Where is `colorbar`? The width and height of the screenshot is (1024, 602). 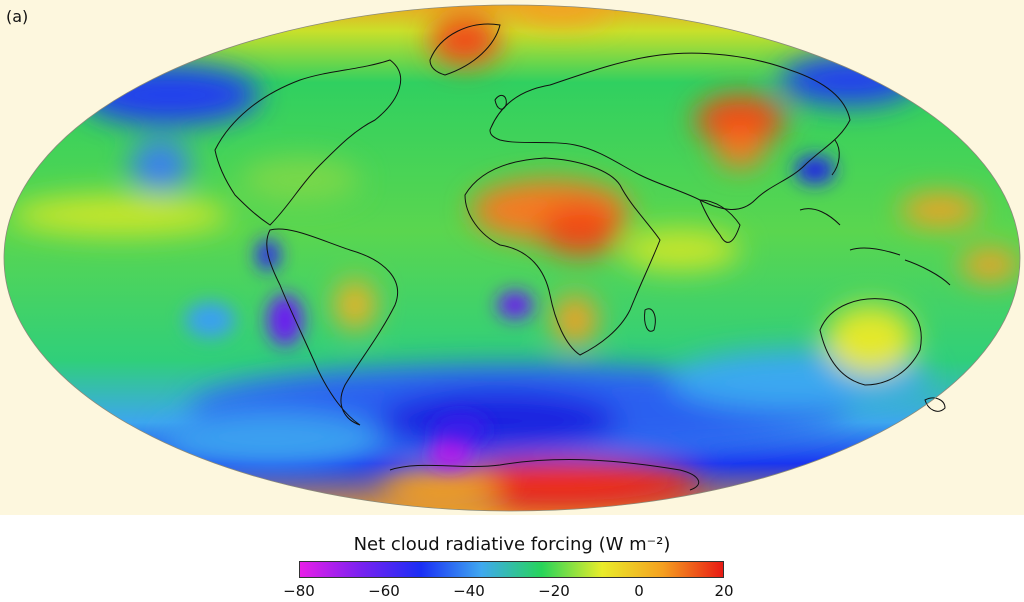
colorbar is located at coordinates (511, 569).